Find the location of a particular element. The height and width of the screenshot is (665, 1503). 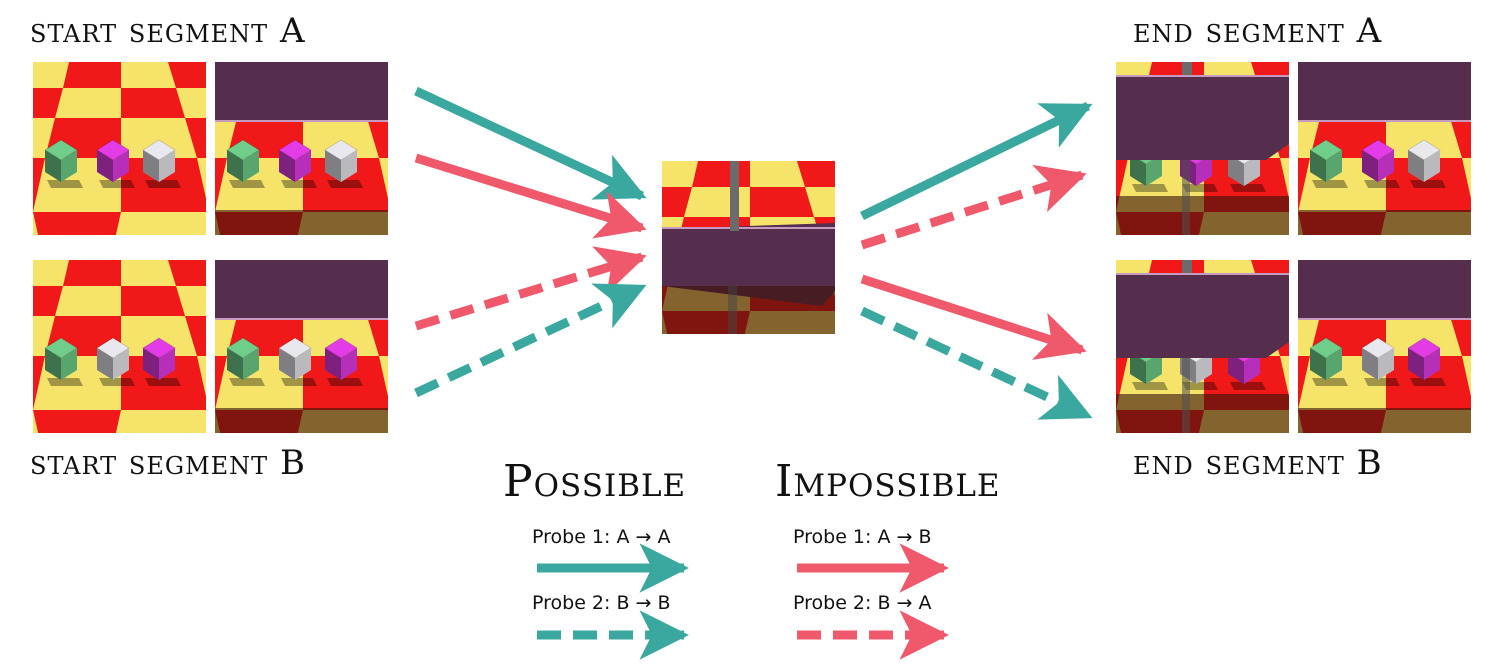

legend-impossible-probe1-label: Probe 1: A → B is located at coordinates (862, 537).